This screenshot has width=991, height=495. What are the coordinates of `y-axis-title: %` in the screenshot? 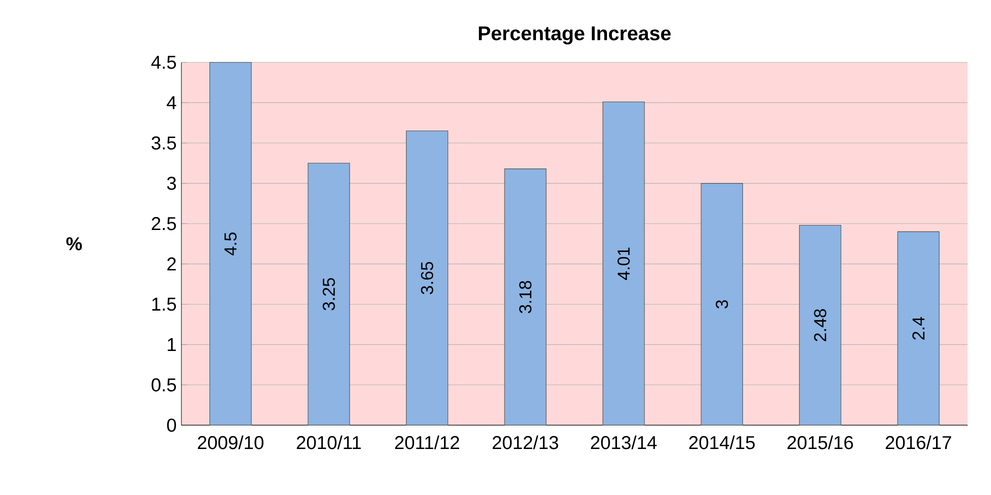 It's located at (74, 243).